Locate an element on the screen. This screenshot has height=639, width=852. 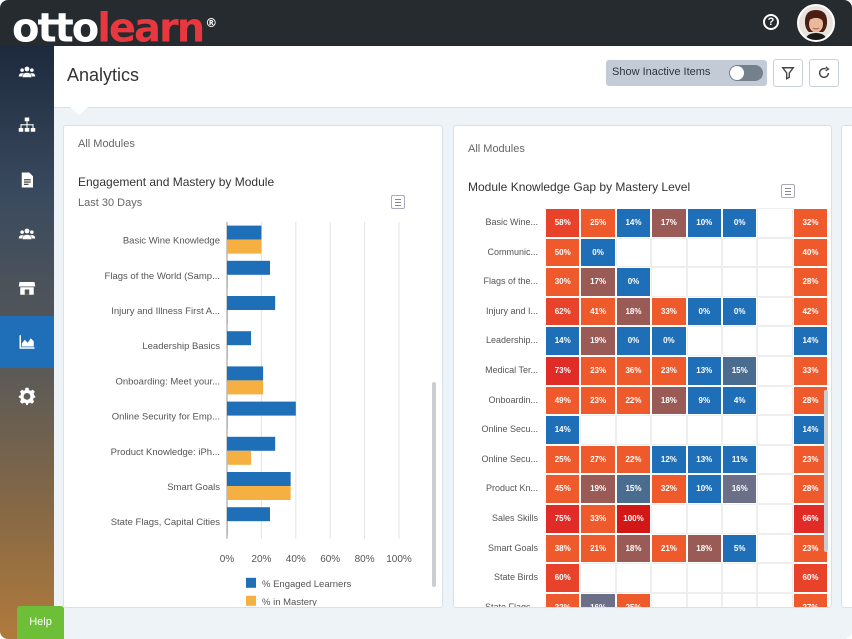
heatmap-cell: 36% is located at coordinates (633, 371).